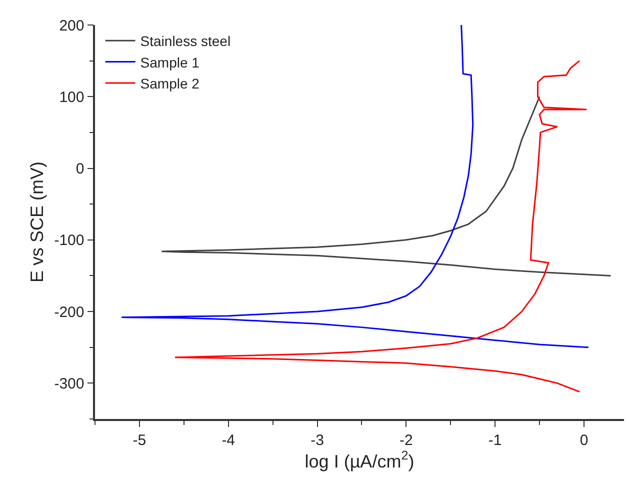 The image size is (629, 479). What do you see at coordinates (495, 440) in the screenshot?
I see `x-tick-label: -1` at bounding box center [495, 440].